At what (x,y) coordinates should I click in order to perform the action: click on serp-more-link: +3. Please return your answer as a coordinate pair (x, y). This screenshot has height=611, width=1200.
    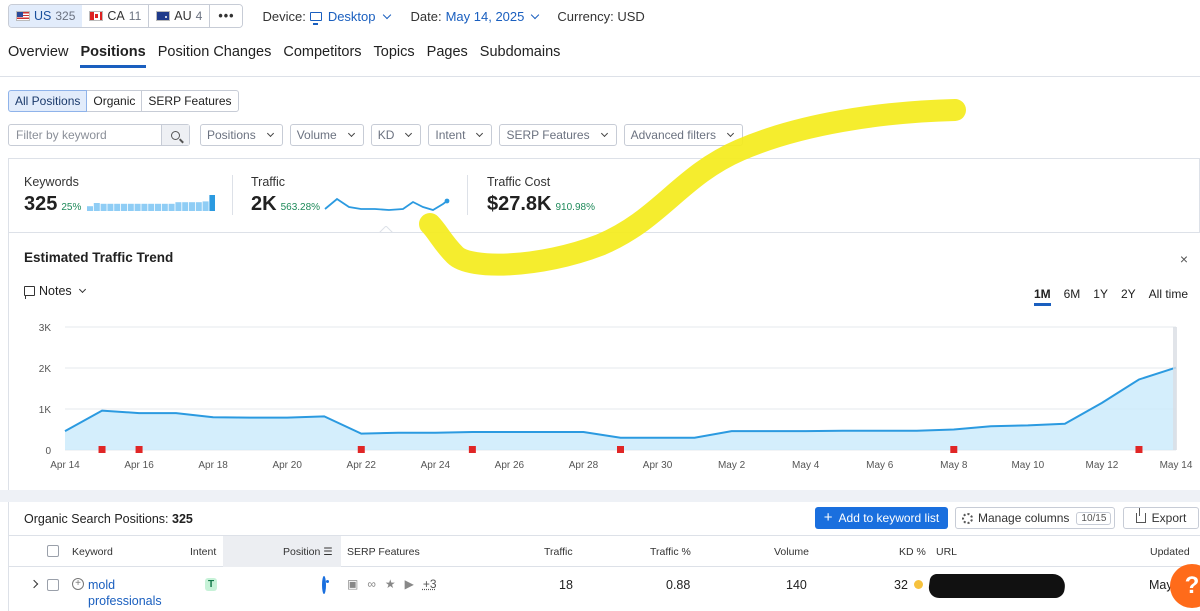
    Looking at the image, I should click on (430, 584).